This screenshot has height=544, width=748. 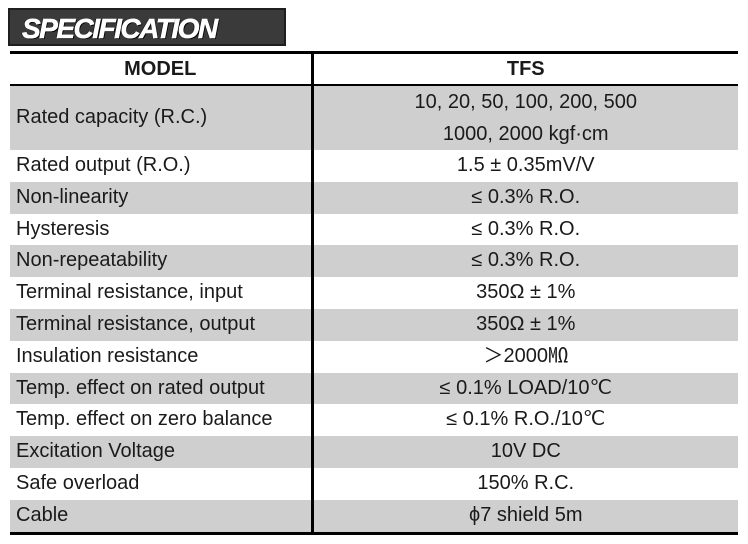 I want to click on spec-label: Excitation Voltage, so click(x=162, y=452).